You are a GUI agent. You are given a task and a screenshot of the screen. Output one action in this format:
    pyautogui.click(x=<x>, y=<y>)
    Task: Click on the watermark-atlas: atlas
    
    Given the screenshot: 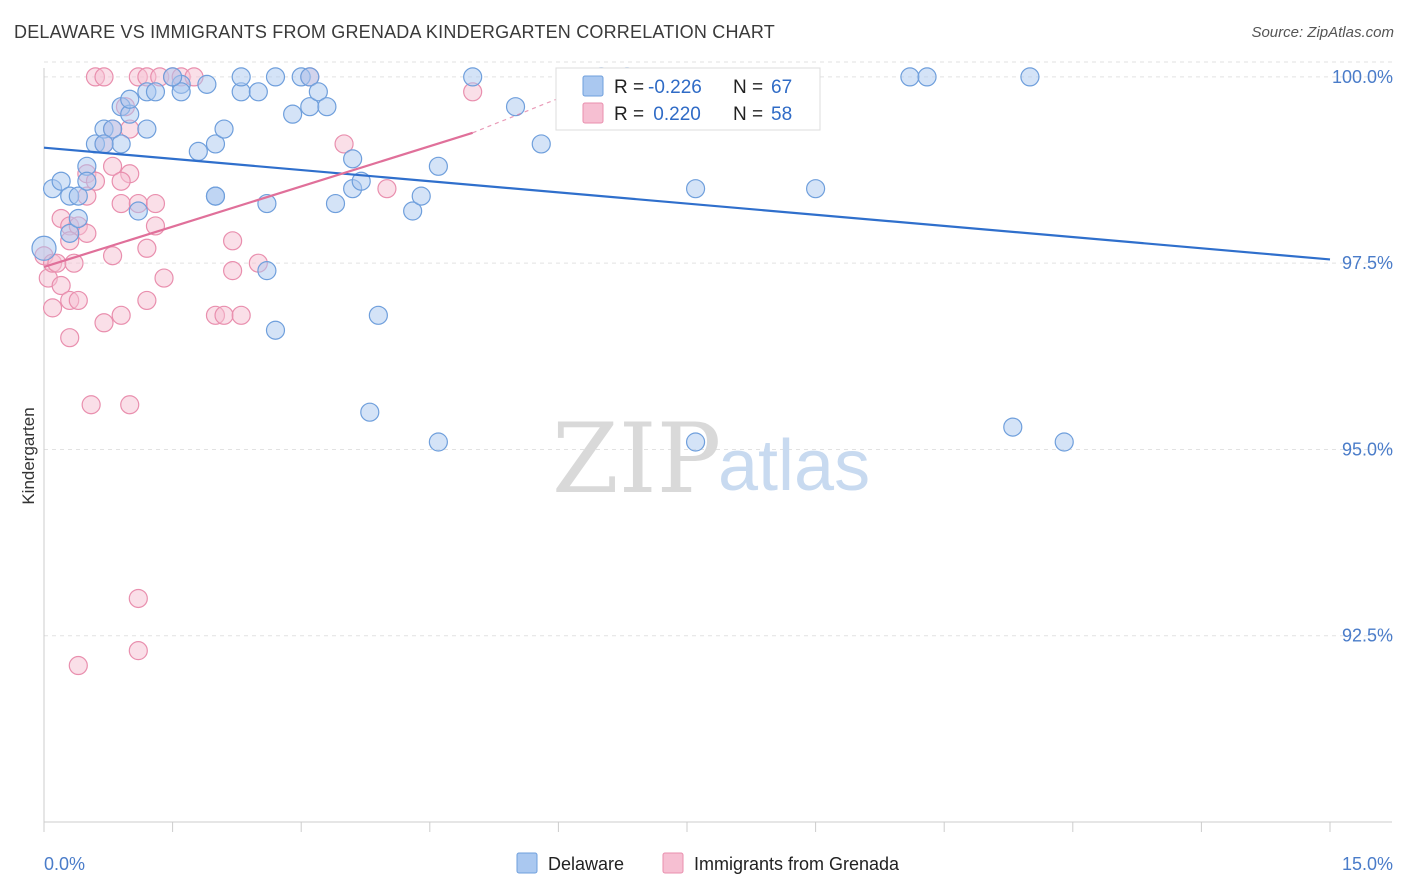 What is the action you would take?
    pyautogui.click(x=794, y=466)
    